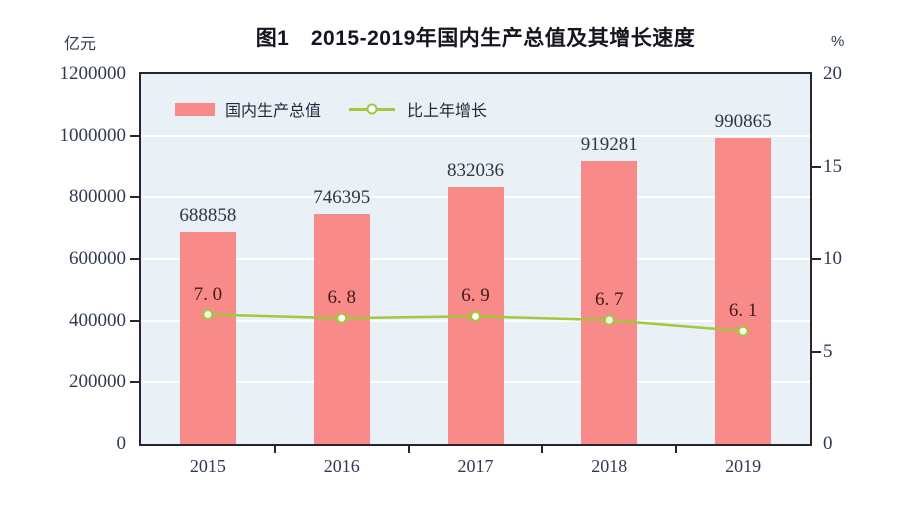 The height and width of the screenshot is (523, 900). Describe the element at coordinates (207, 466) in the screenshot. I see `x-label-2015: 2015` at that location.